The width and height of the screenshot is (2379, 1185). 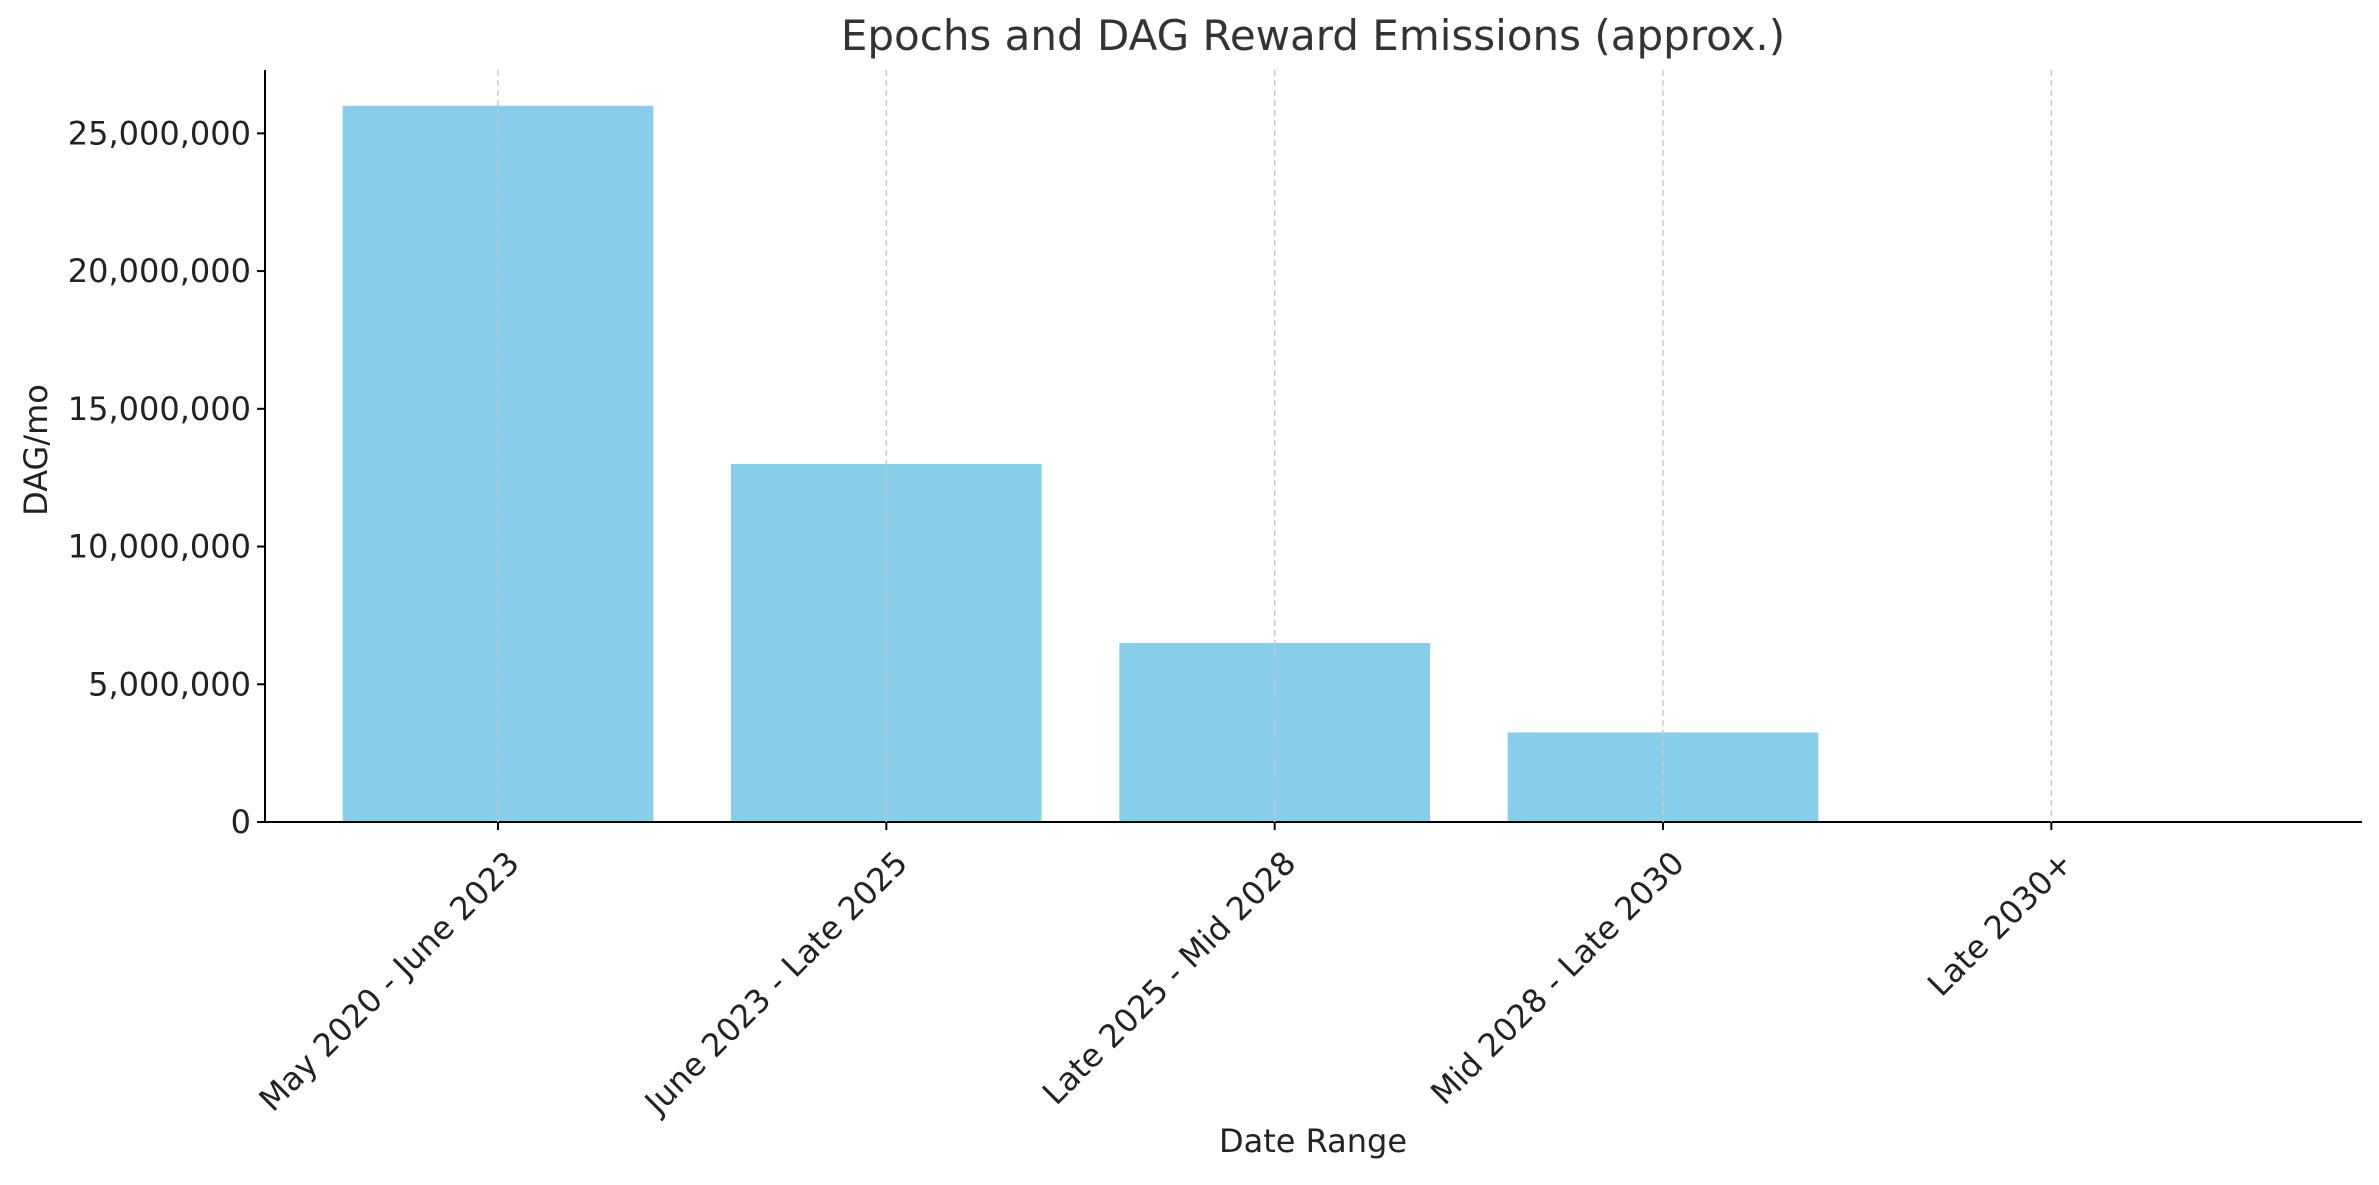 I want to click on y-tick-label: 25,000,000, so click(x=159, y=133).